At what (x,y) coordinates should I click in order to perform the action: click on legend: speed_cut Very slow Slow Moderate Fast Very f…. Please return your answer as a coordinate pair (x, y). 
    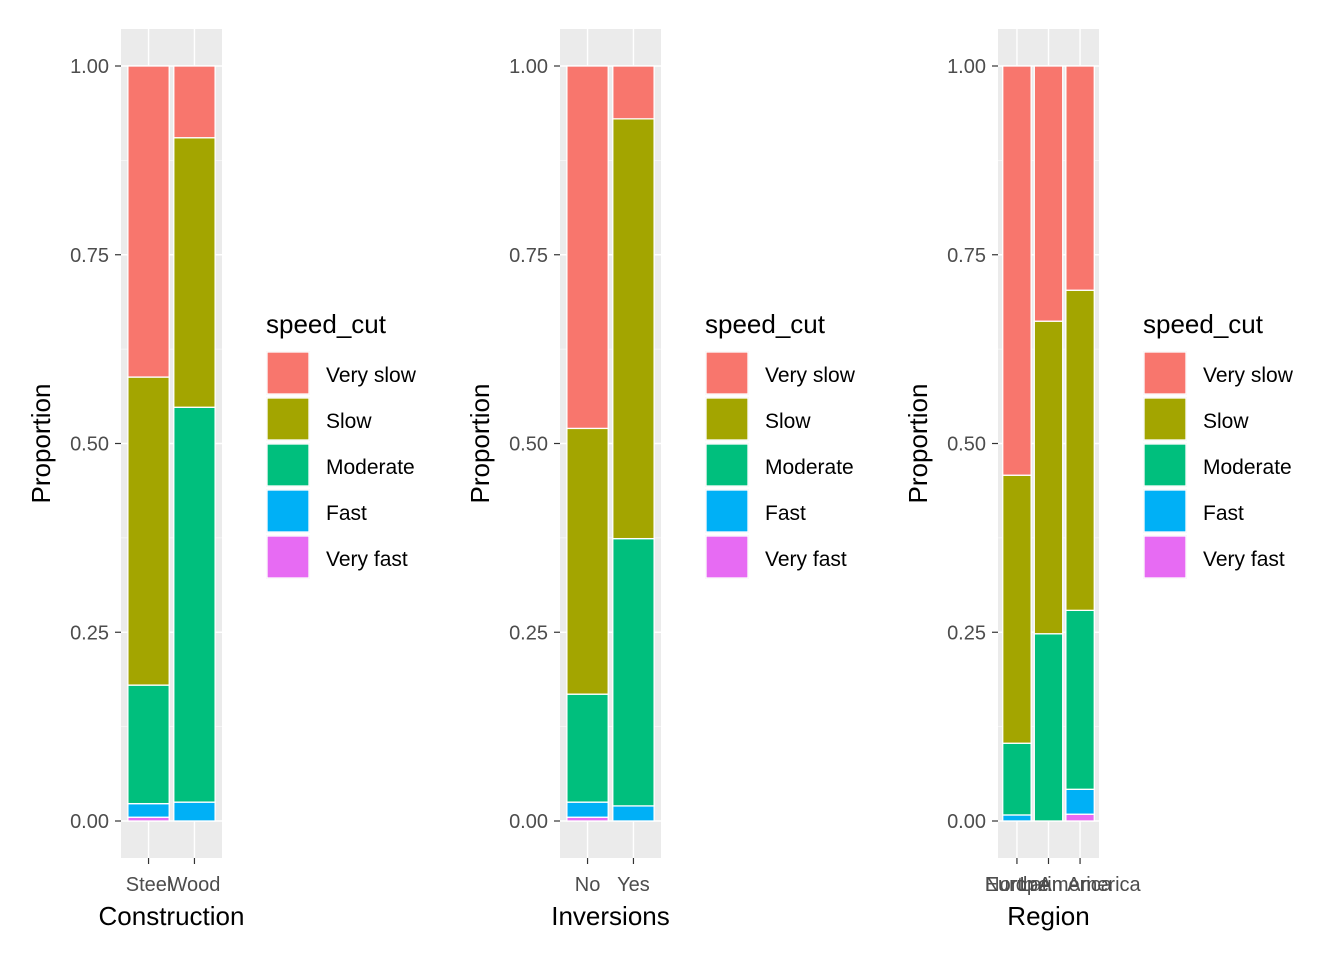
    Looking at the image, I should click on (341, 444).